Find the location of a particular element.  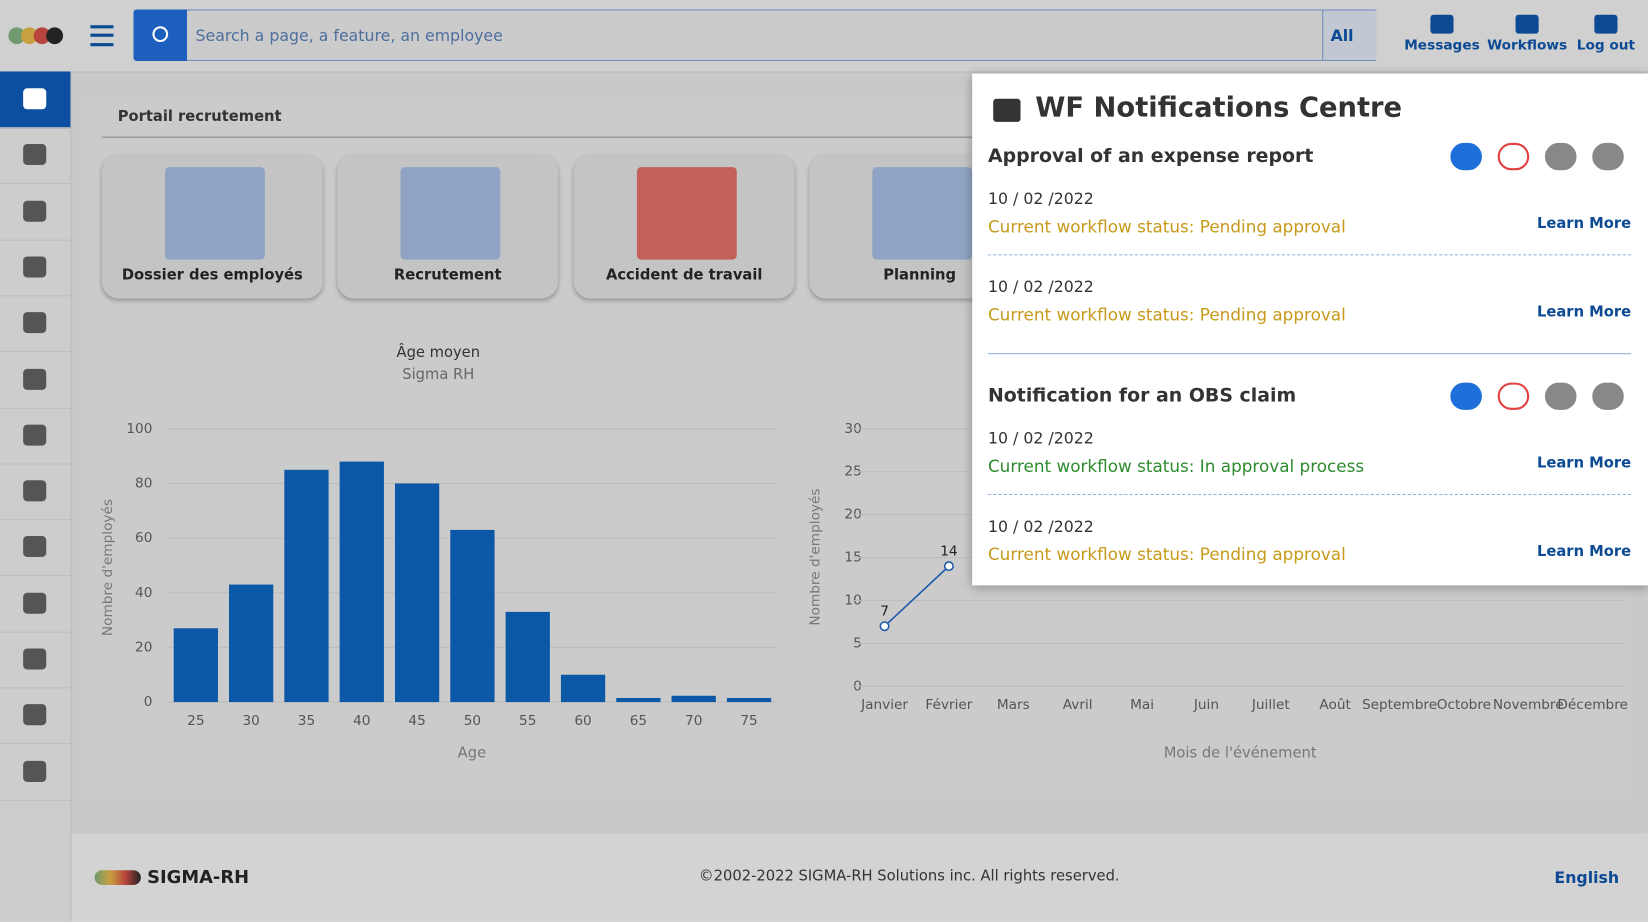

tile-label: Recrutement is located at coordinates (447, 275).